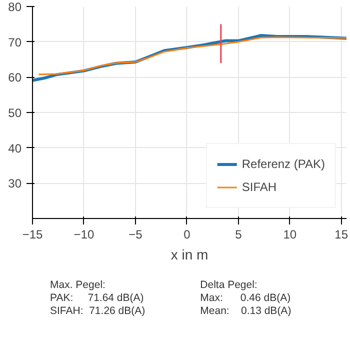  What do you see at coordinates (341, 235) in the screenshot?
I see `x-tick-label: 15` at bounding box center [341, 235].